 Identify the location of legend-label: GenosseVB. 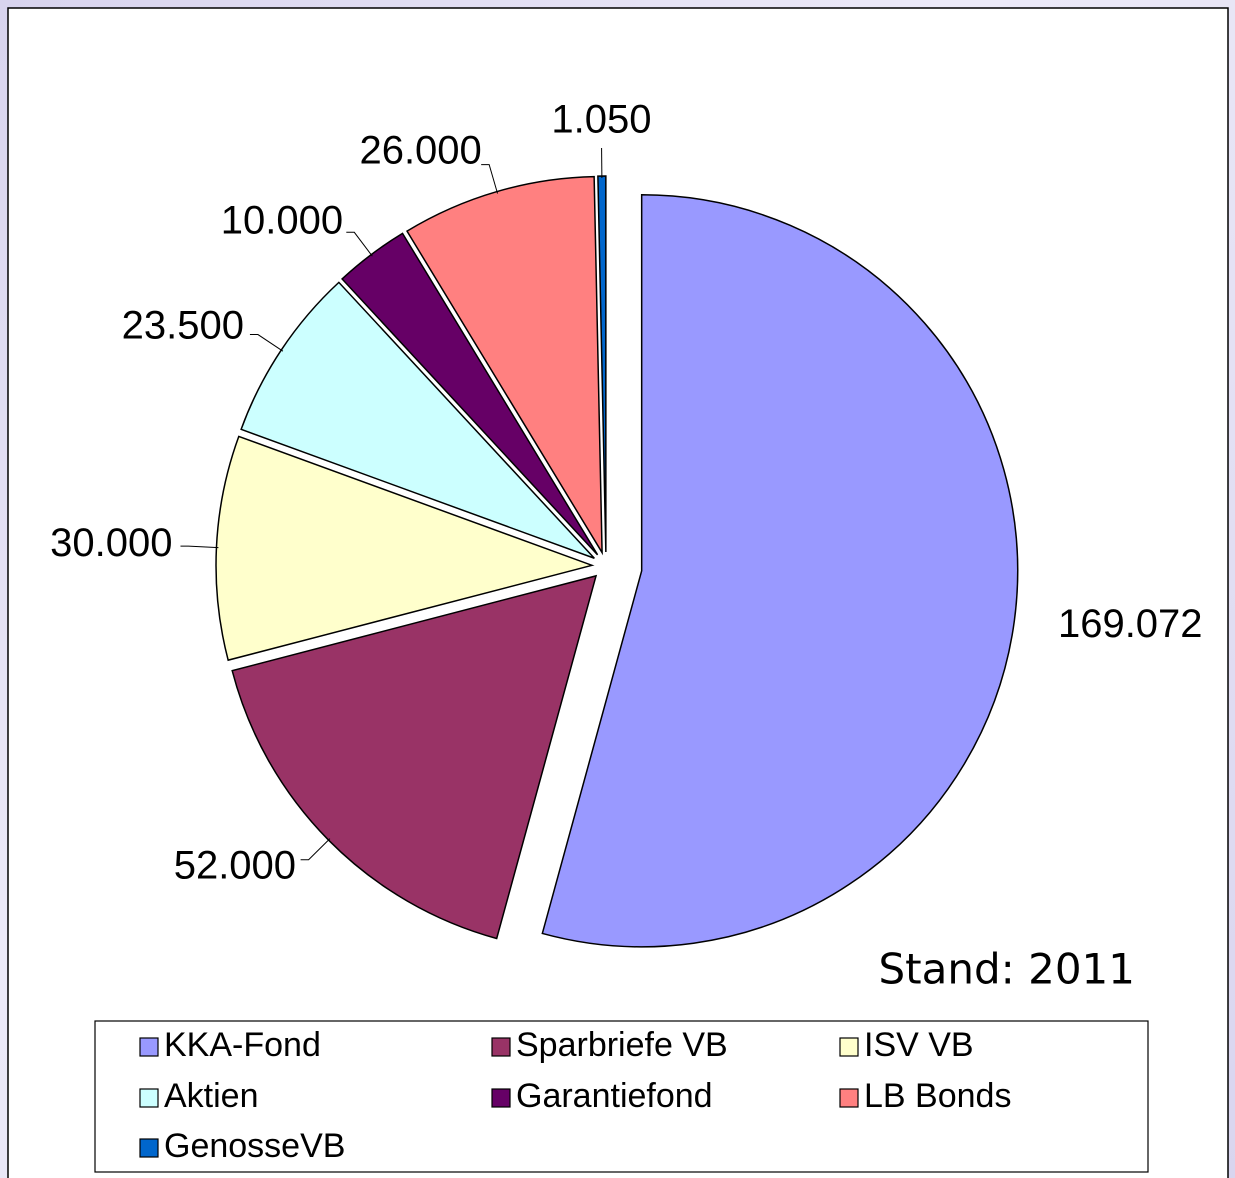
(254, 1146).